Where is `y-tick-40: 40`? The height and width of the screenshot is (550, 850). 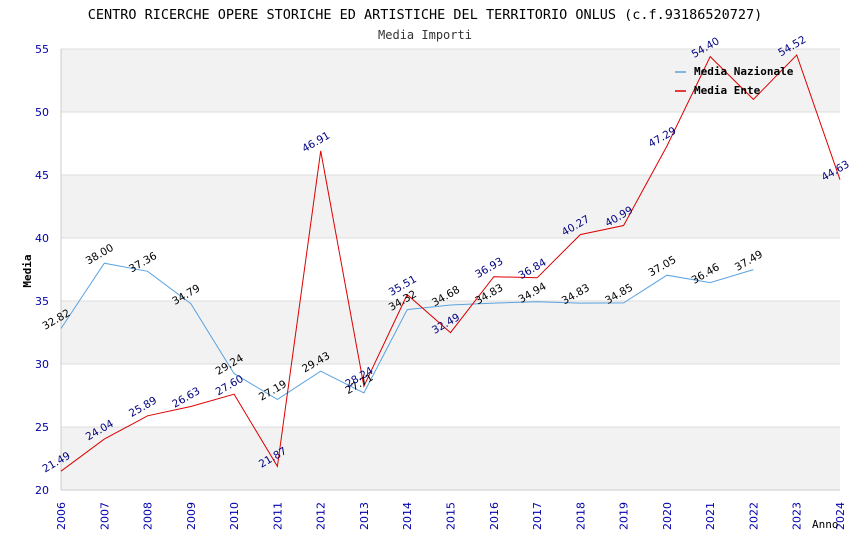 y-tick-40: 40 is located at coordinates (42, 238).